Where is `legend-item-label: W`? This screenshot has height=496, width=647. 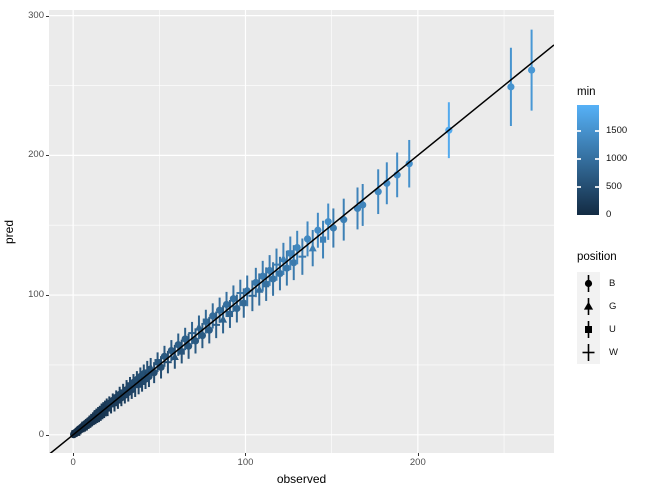 legend-item-label: W is located at coordinates (613, 352).